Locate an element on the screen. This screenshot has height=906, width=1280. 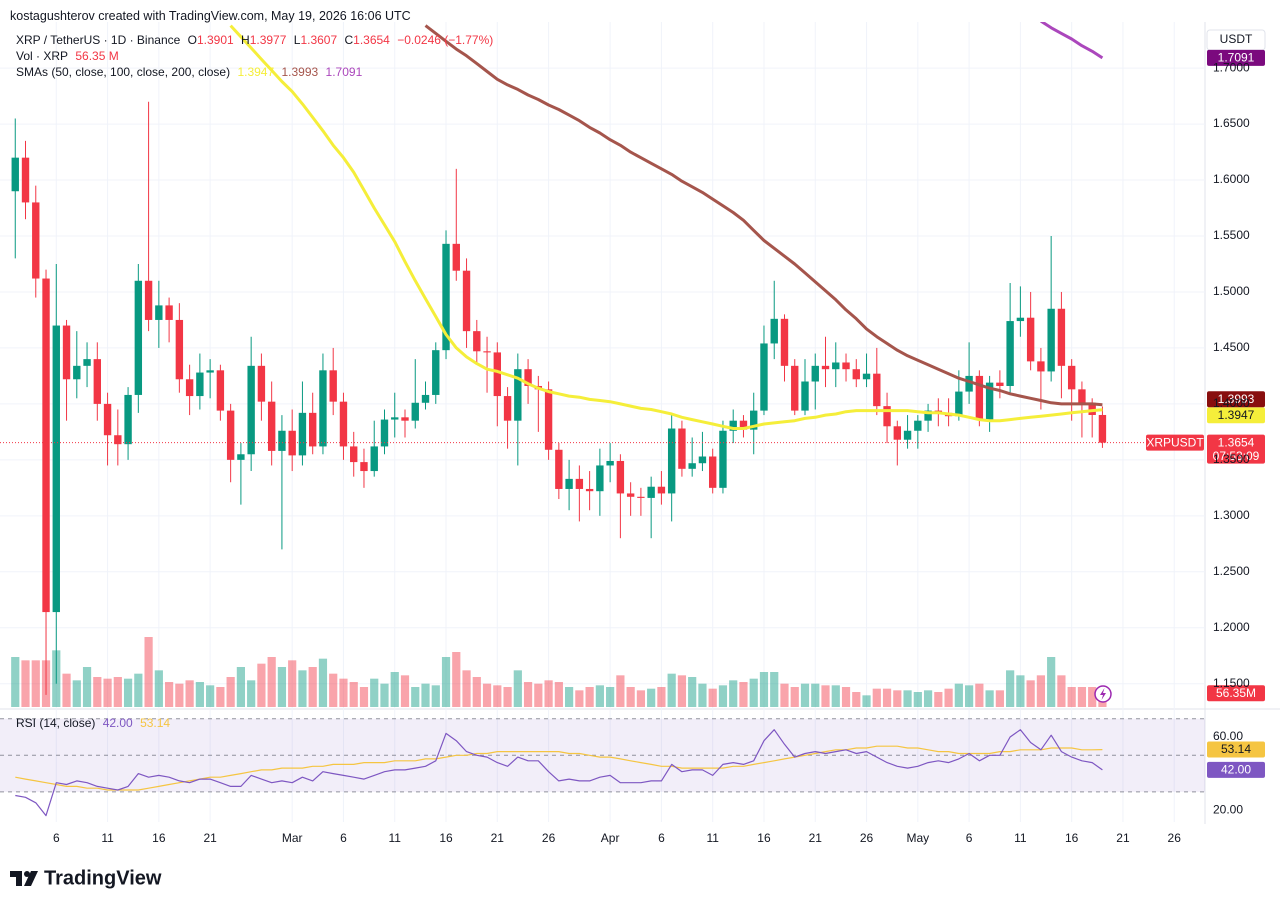
rsi-tag is located at coordinates (1236, 749).